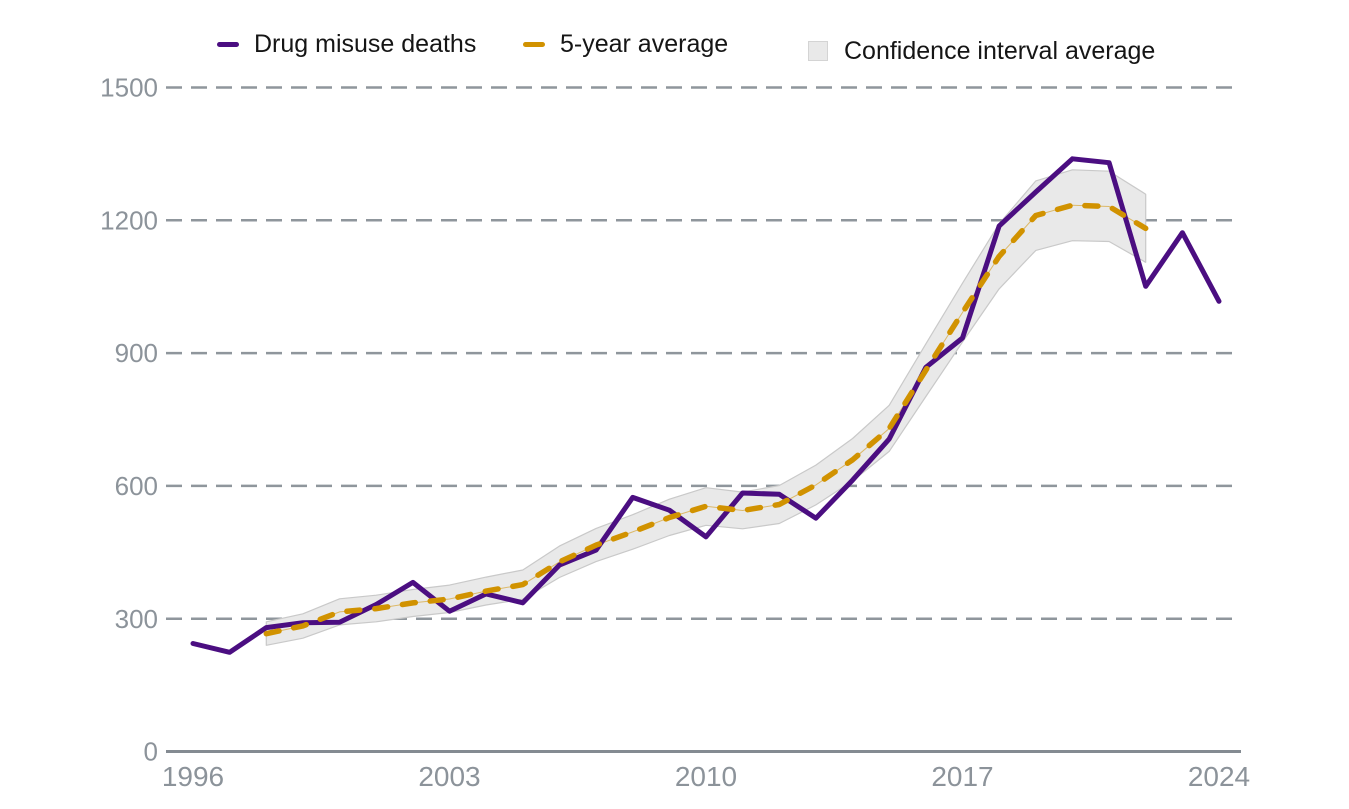  Describe the element at coordinates (151, 752) in the screenshot. I see `y-tick-label-0: 0` at that location.